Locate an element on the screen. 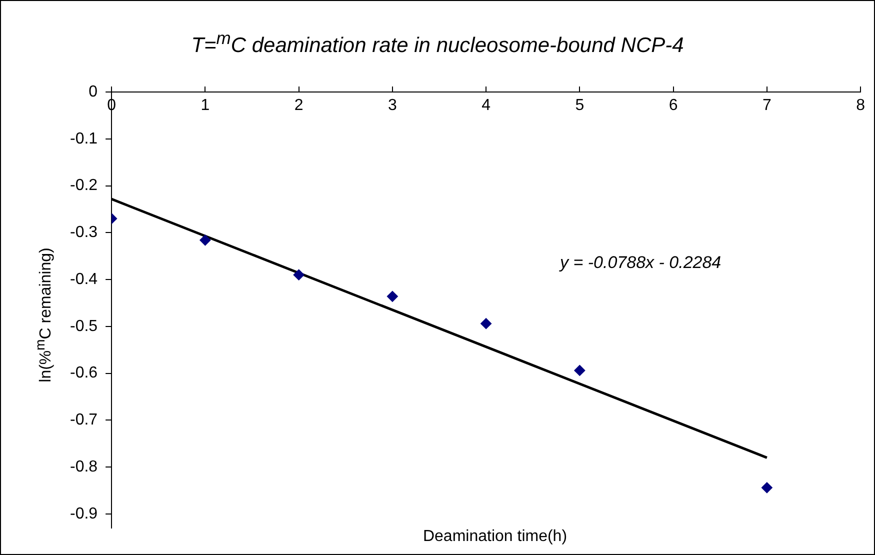 This screenshot has width=875, height=555. x-tick-label: 1 is located at coordinates (205, 105).